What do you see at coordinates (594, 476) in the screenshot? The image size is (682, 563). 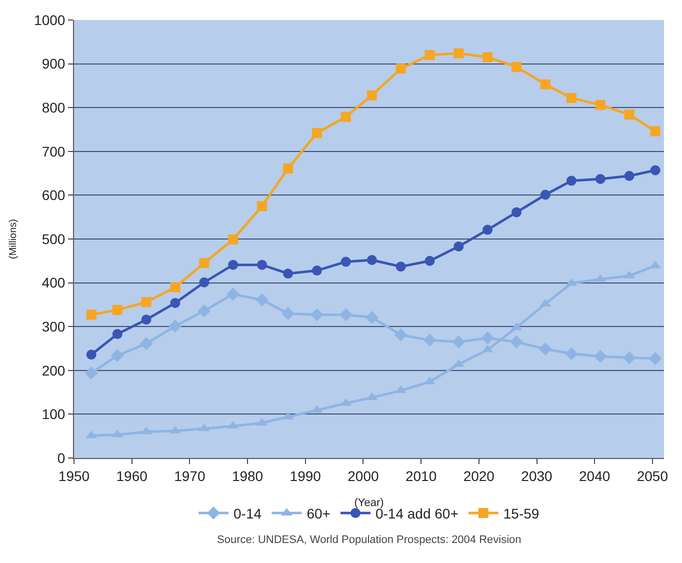 I see `x-tick-label: 2040` at bounding box center [594, 476].